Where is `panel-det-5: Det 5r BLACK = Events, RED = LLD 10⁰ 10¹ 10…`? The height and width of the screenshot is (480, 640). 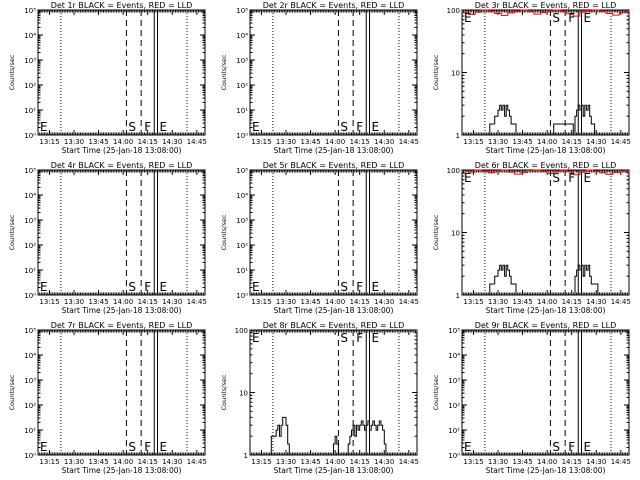 panel-det-5: Det 5r BLACK = Events, RED = LLD 10⁰ 10¹ 10… is located at coordinates (319, 238).